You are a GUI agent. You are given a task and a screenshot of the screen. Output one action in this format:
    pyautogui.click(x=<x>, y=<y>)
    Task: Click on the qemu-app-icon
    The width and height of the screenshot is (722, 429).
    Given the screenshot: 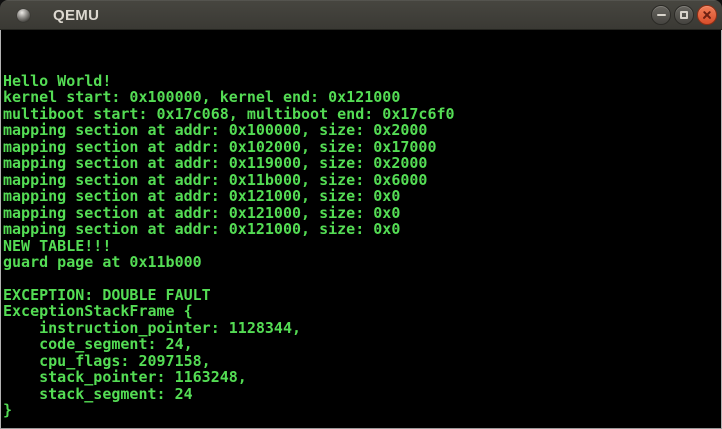 What is the action you would take?
    pyautogui.click(x=23, y=15)
    